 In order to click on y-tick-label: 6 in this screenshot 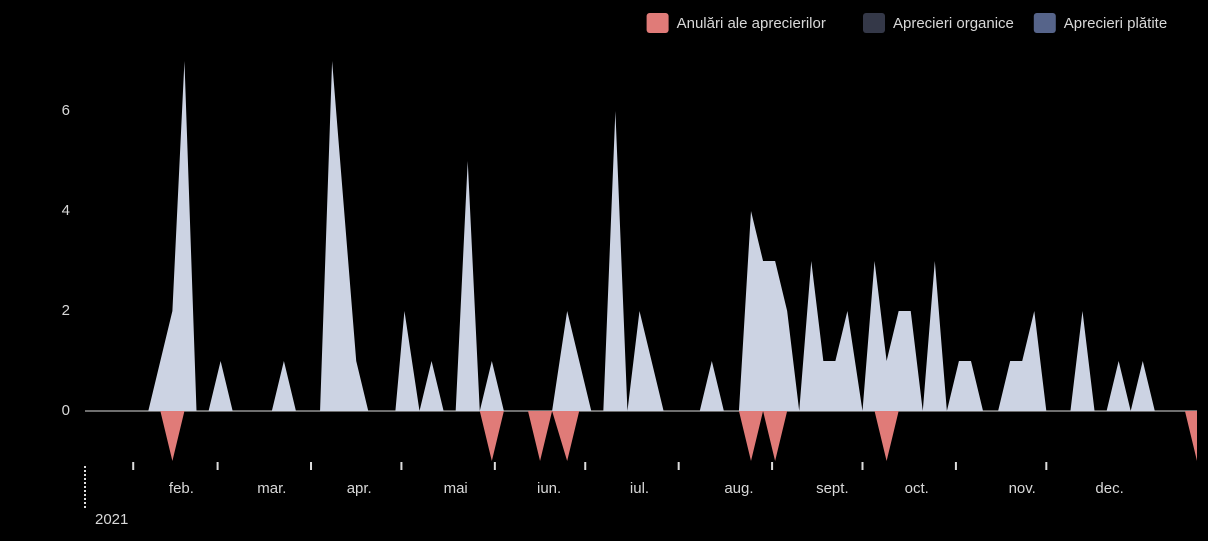, I will do `click(66, 110)`.